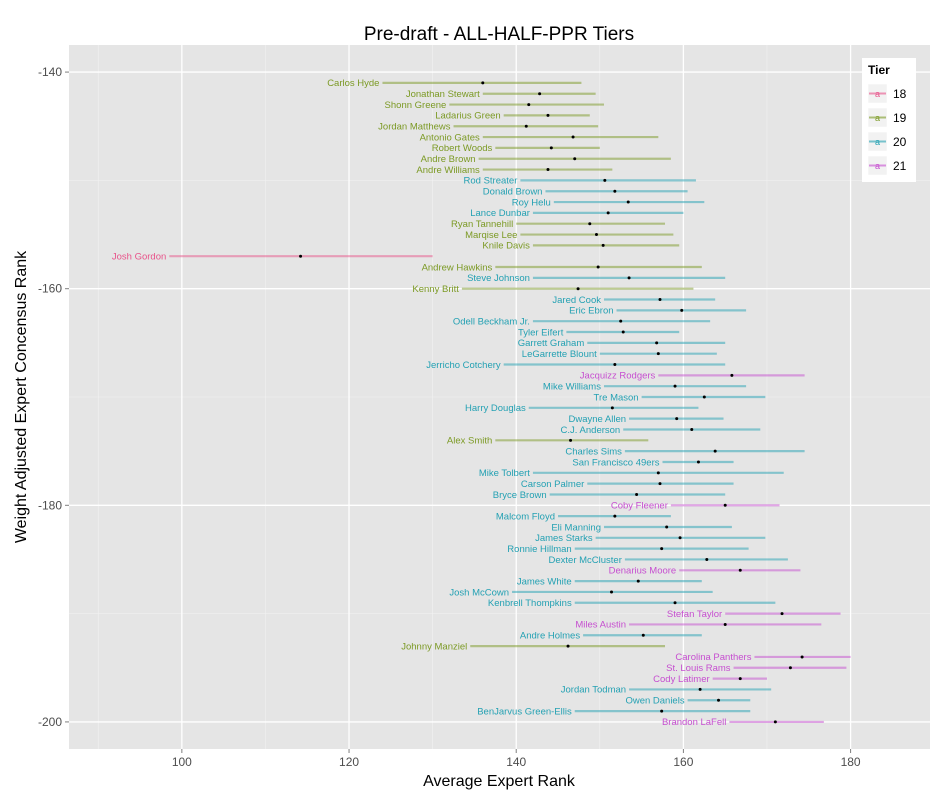 This screenshot has height=800, width=950. What do you see at coordinates (900, 166) in the screenshot?
I see `legend-label: 21` at bounding box center [900, 166].